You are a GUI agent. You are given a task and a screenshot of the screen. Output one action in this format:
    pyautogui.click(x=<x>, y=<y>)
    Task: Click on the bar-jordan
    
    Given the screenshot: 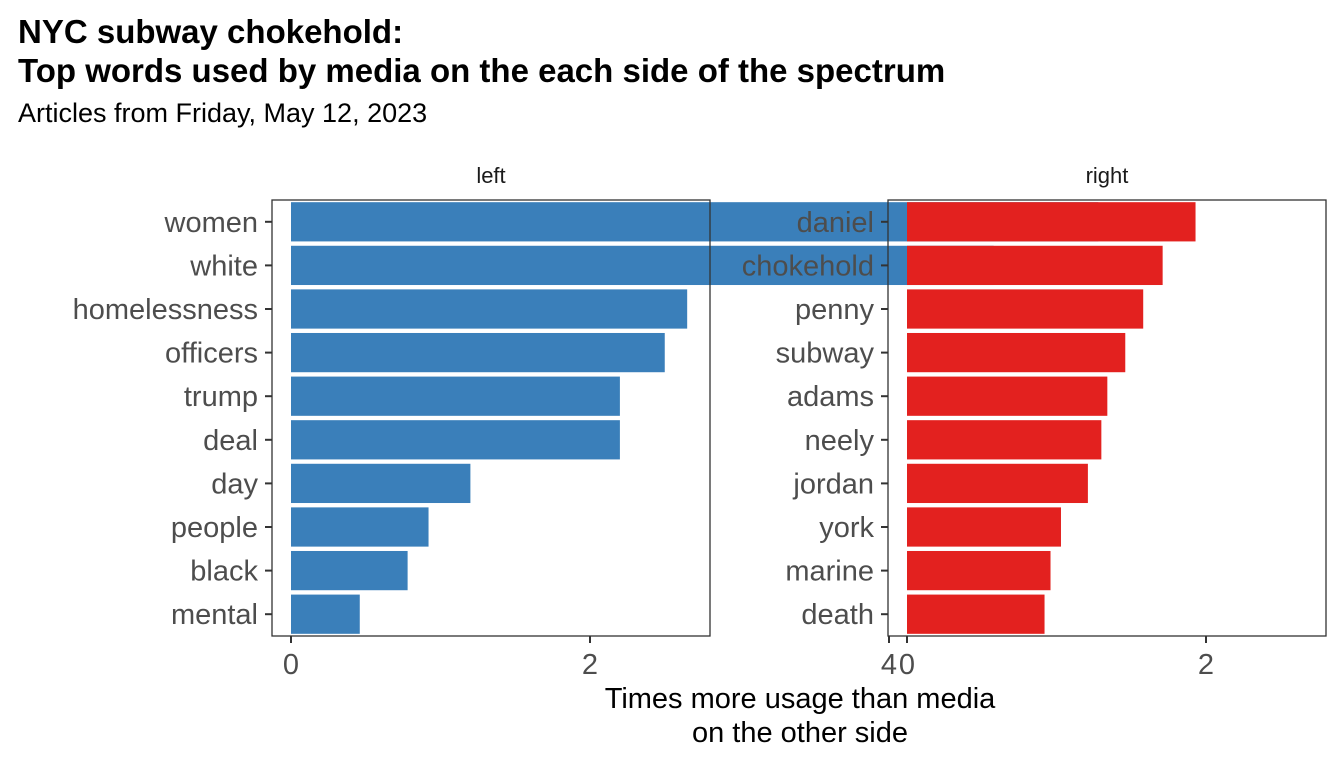 What is the action you would take?
    pyautogui.click(x=997, y=483)
    